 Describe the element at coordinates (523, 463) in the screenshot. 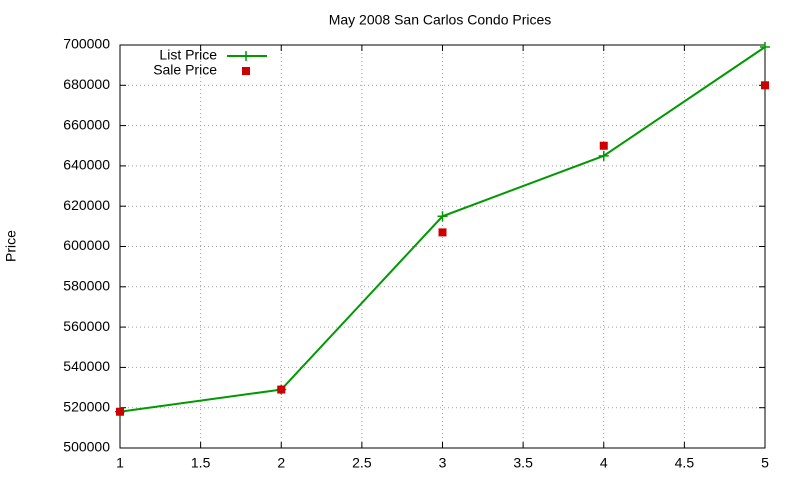

I see `x-tick-label: 3.5` at that location.